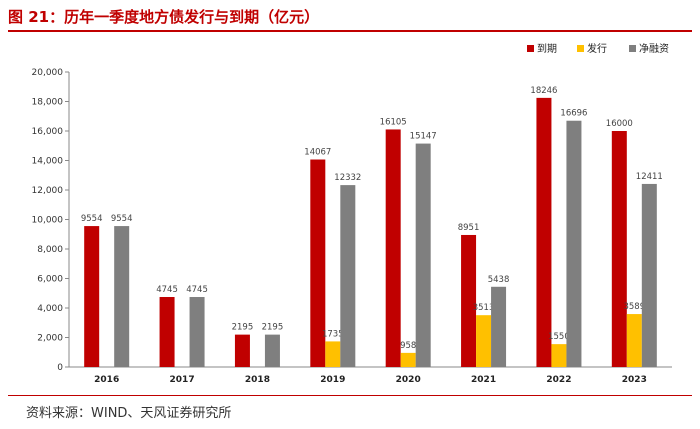 This screenshot has height=429, width=700. Describe the element at coordinates (580, 48) in the screenshot. I see `legend-swatch-发行` at that location.